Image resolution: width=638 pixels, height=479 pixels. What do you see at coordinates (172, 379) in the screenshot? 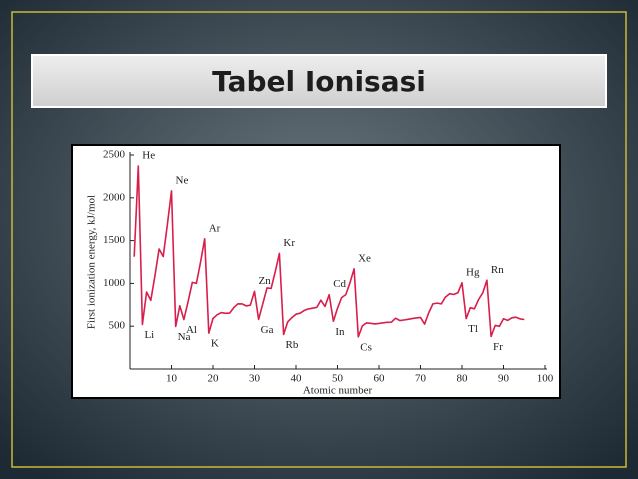
I see `x-tick-label: 10` at bounding box center [172, 379].